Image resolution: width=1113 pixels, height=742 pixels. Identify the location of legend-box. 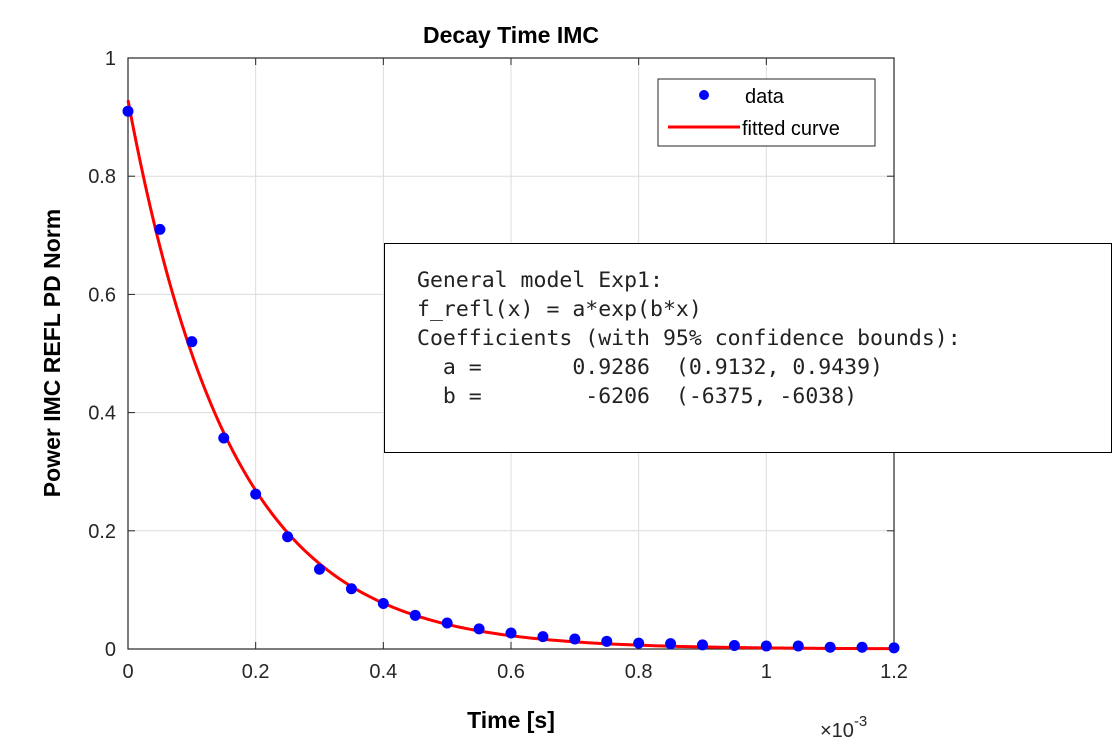
(766, 112).